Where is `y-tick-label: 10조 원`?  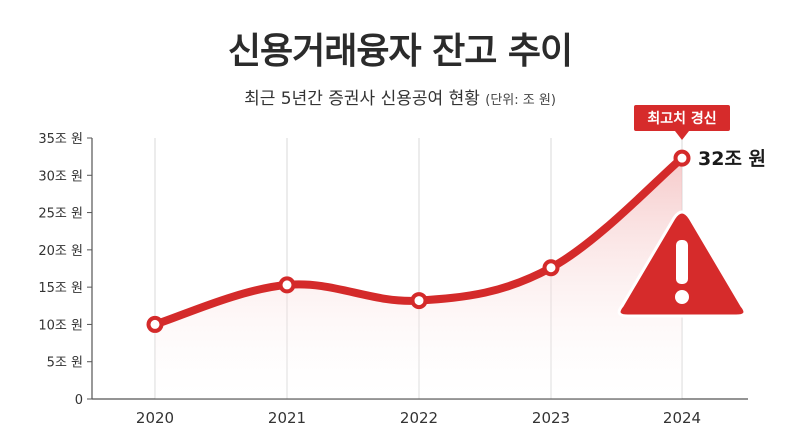 y-tick-label: 10조 원 is located at coordinates (60, 325).